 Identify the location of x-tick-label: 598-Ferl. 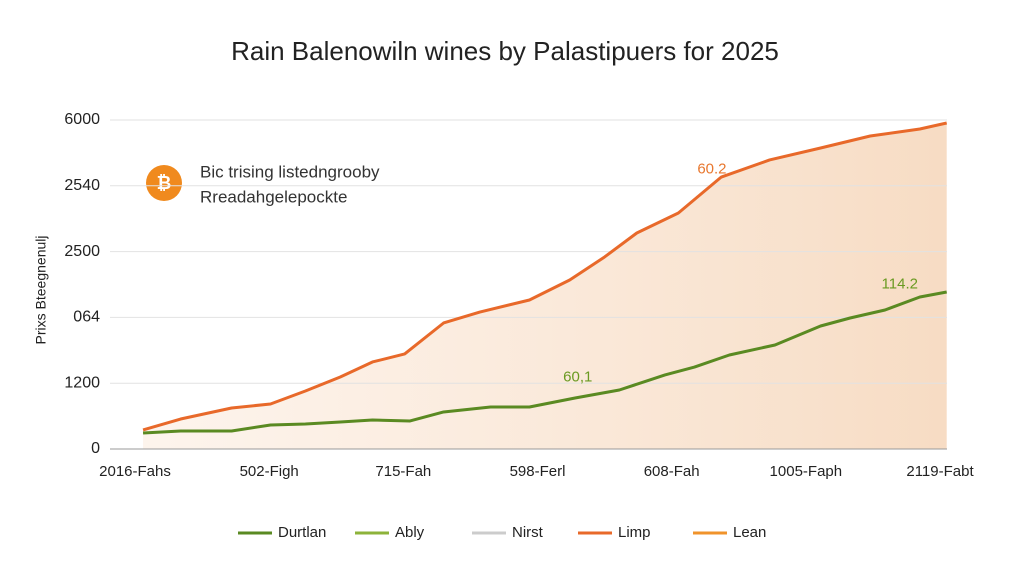
(538, 471).